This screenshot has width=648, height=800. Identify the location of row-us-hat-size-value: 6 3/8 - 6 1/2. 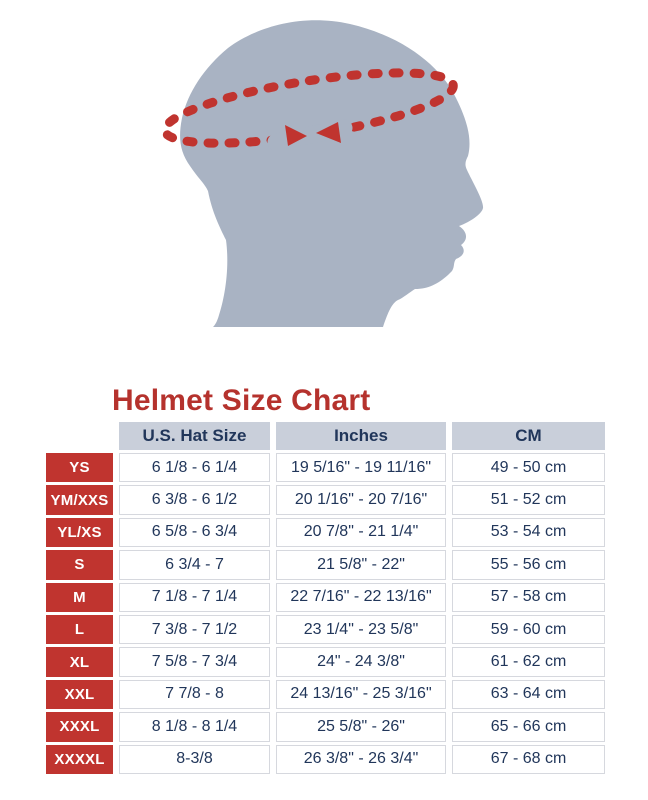
(194, 500).